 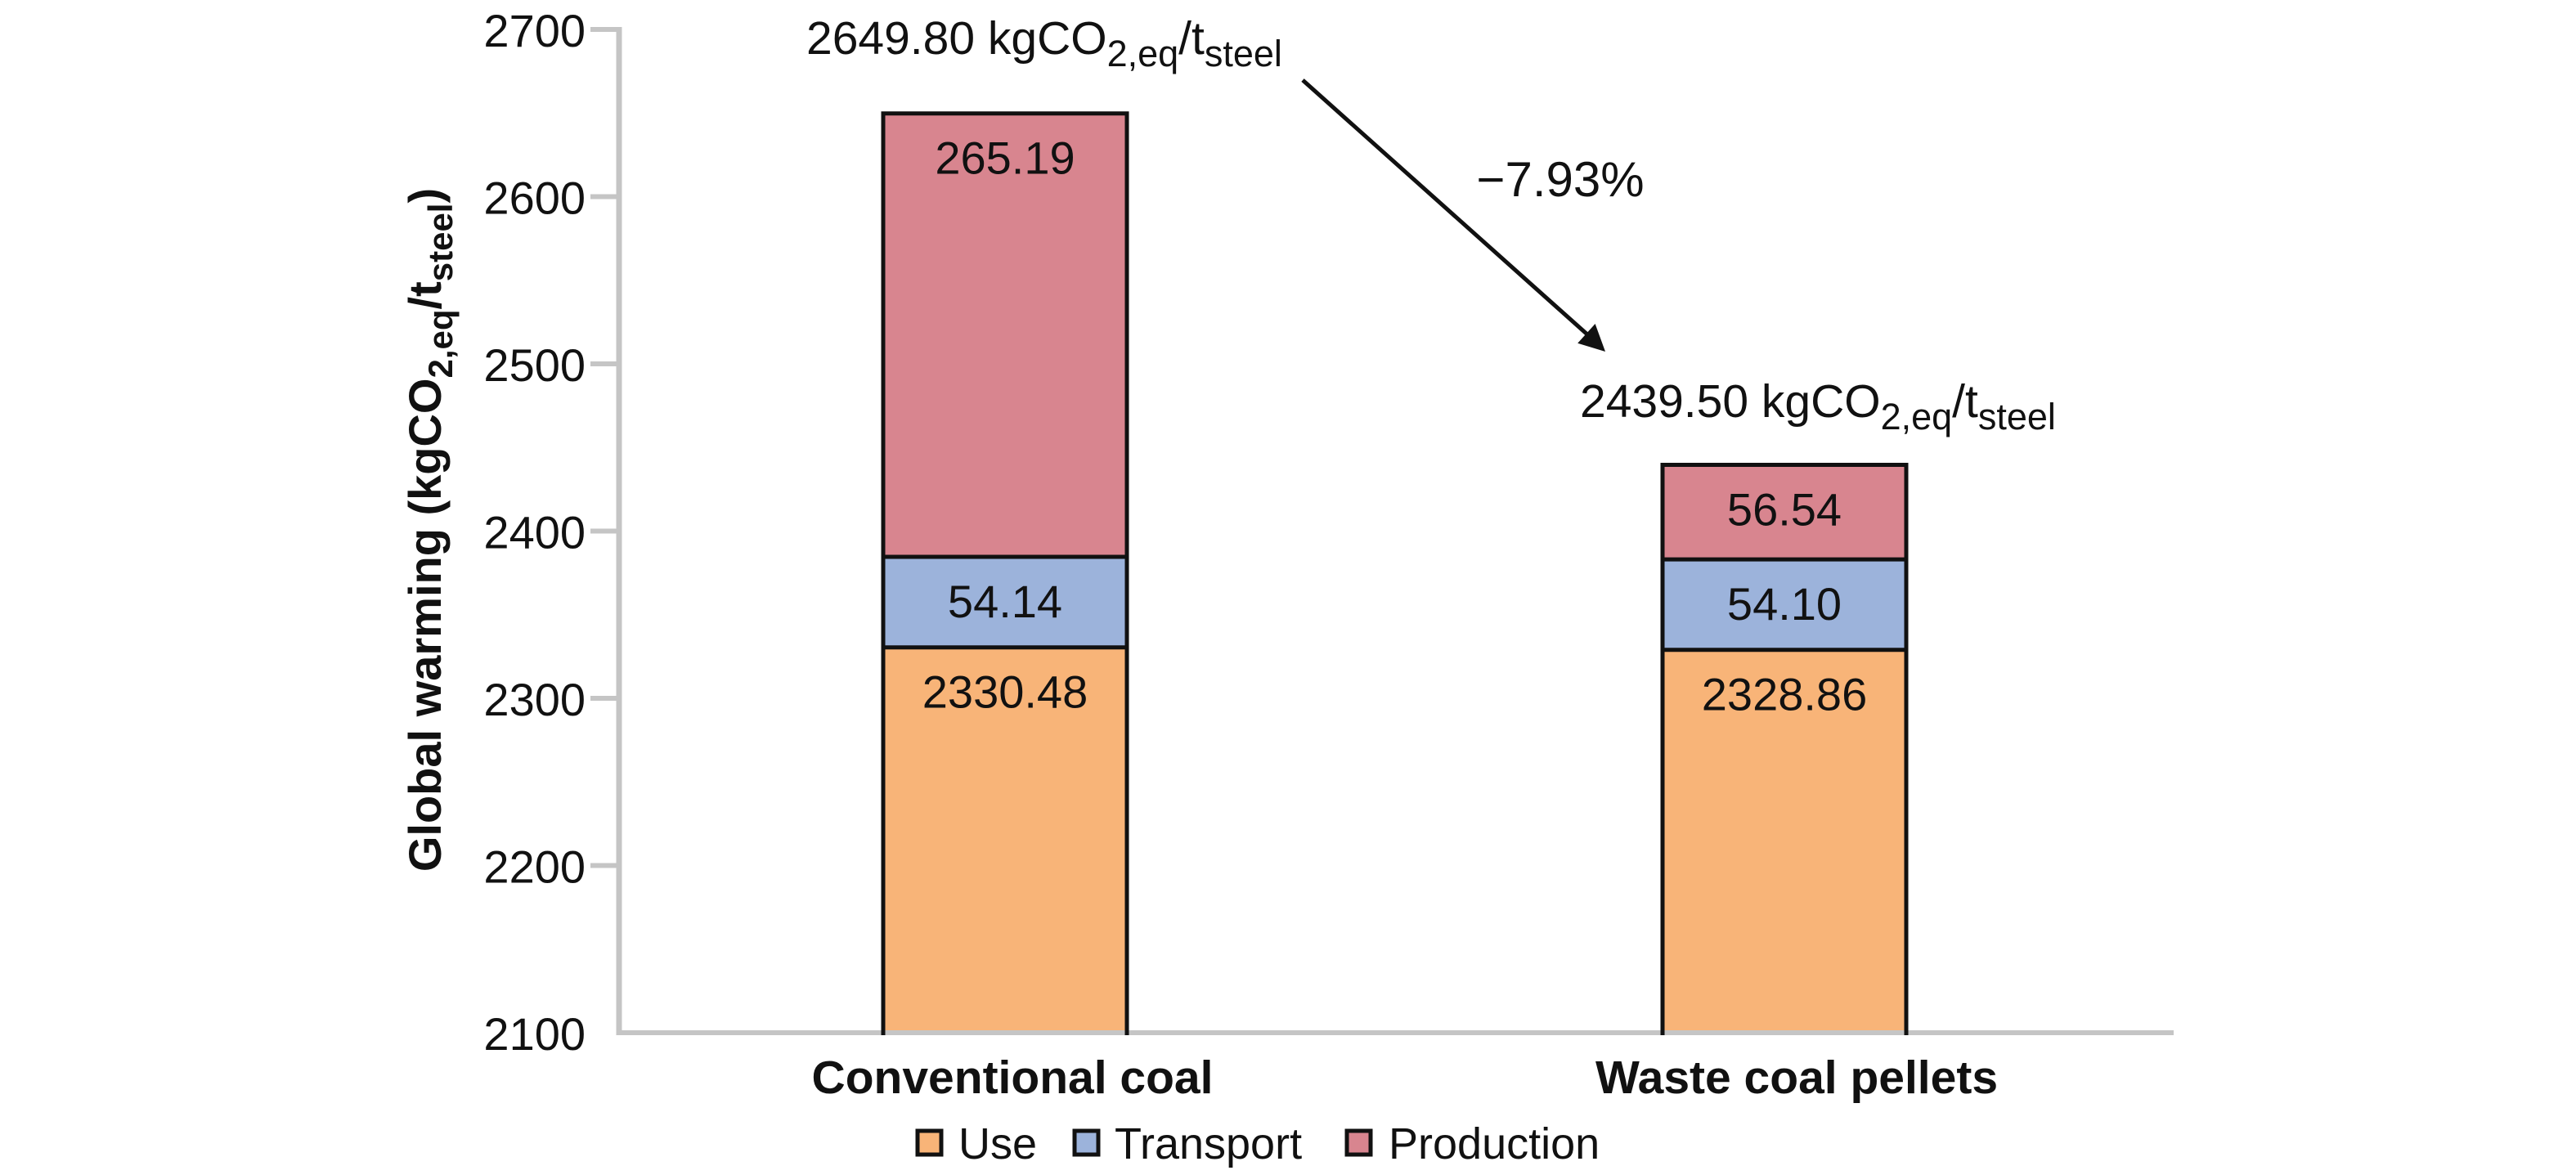 What do you see at coordinates (1013, 1078) in the screenshot?
I see `svg-text: Conventional coal` at bounding box center [1013, 1078].